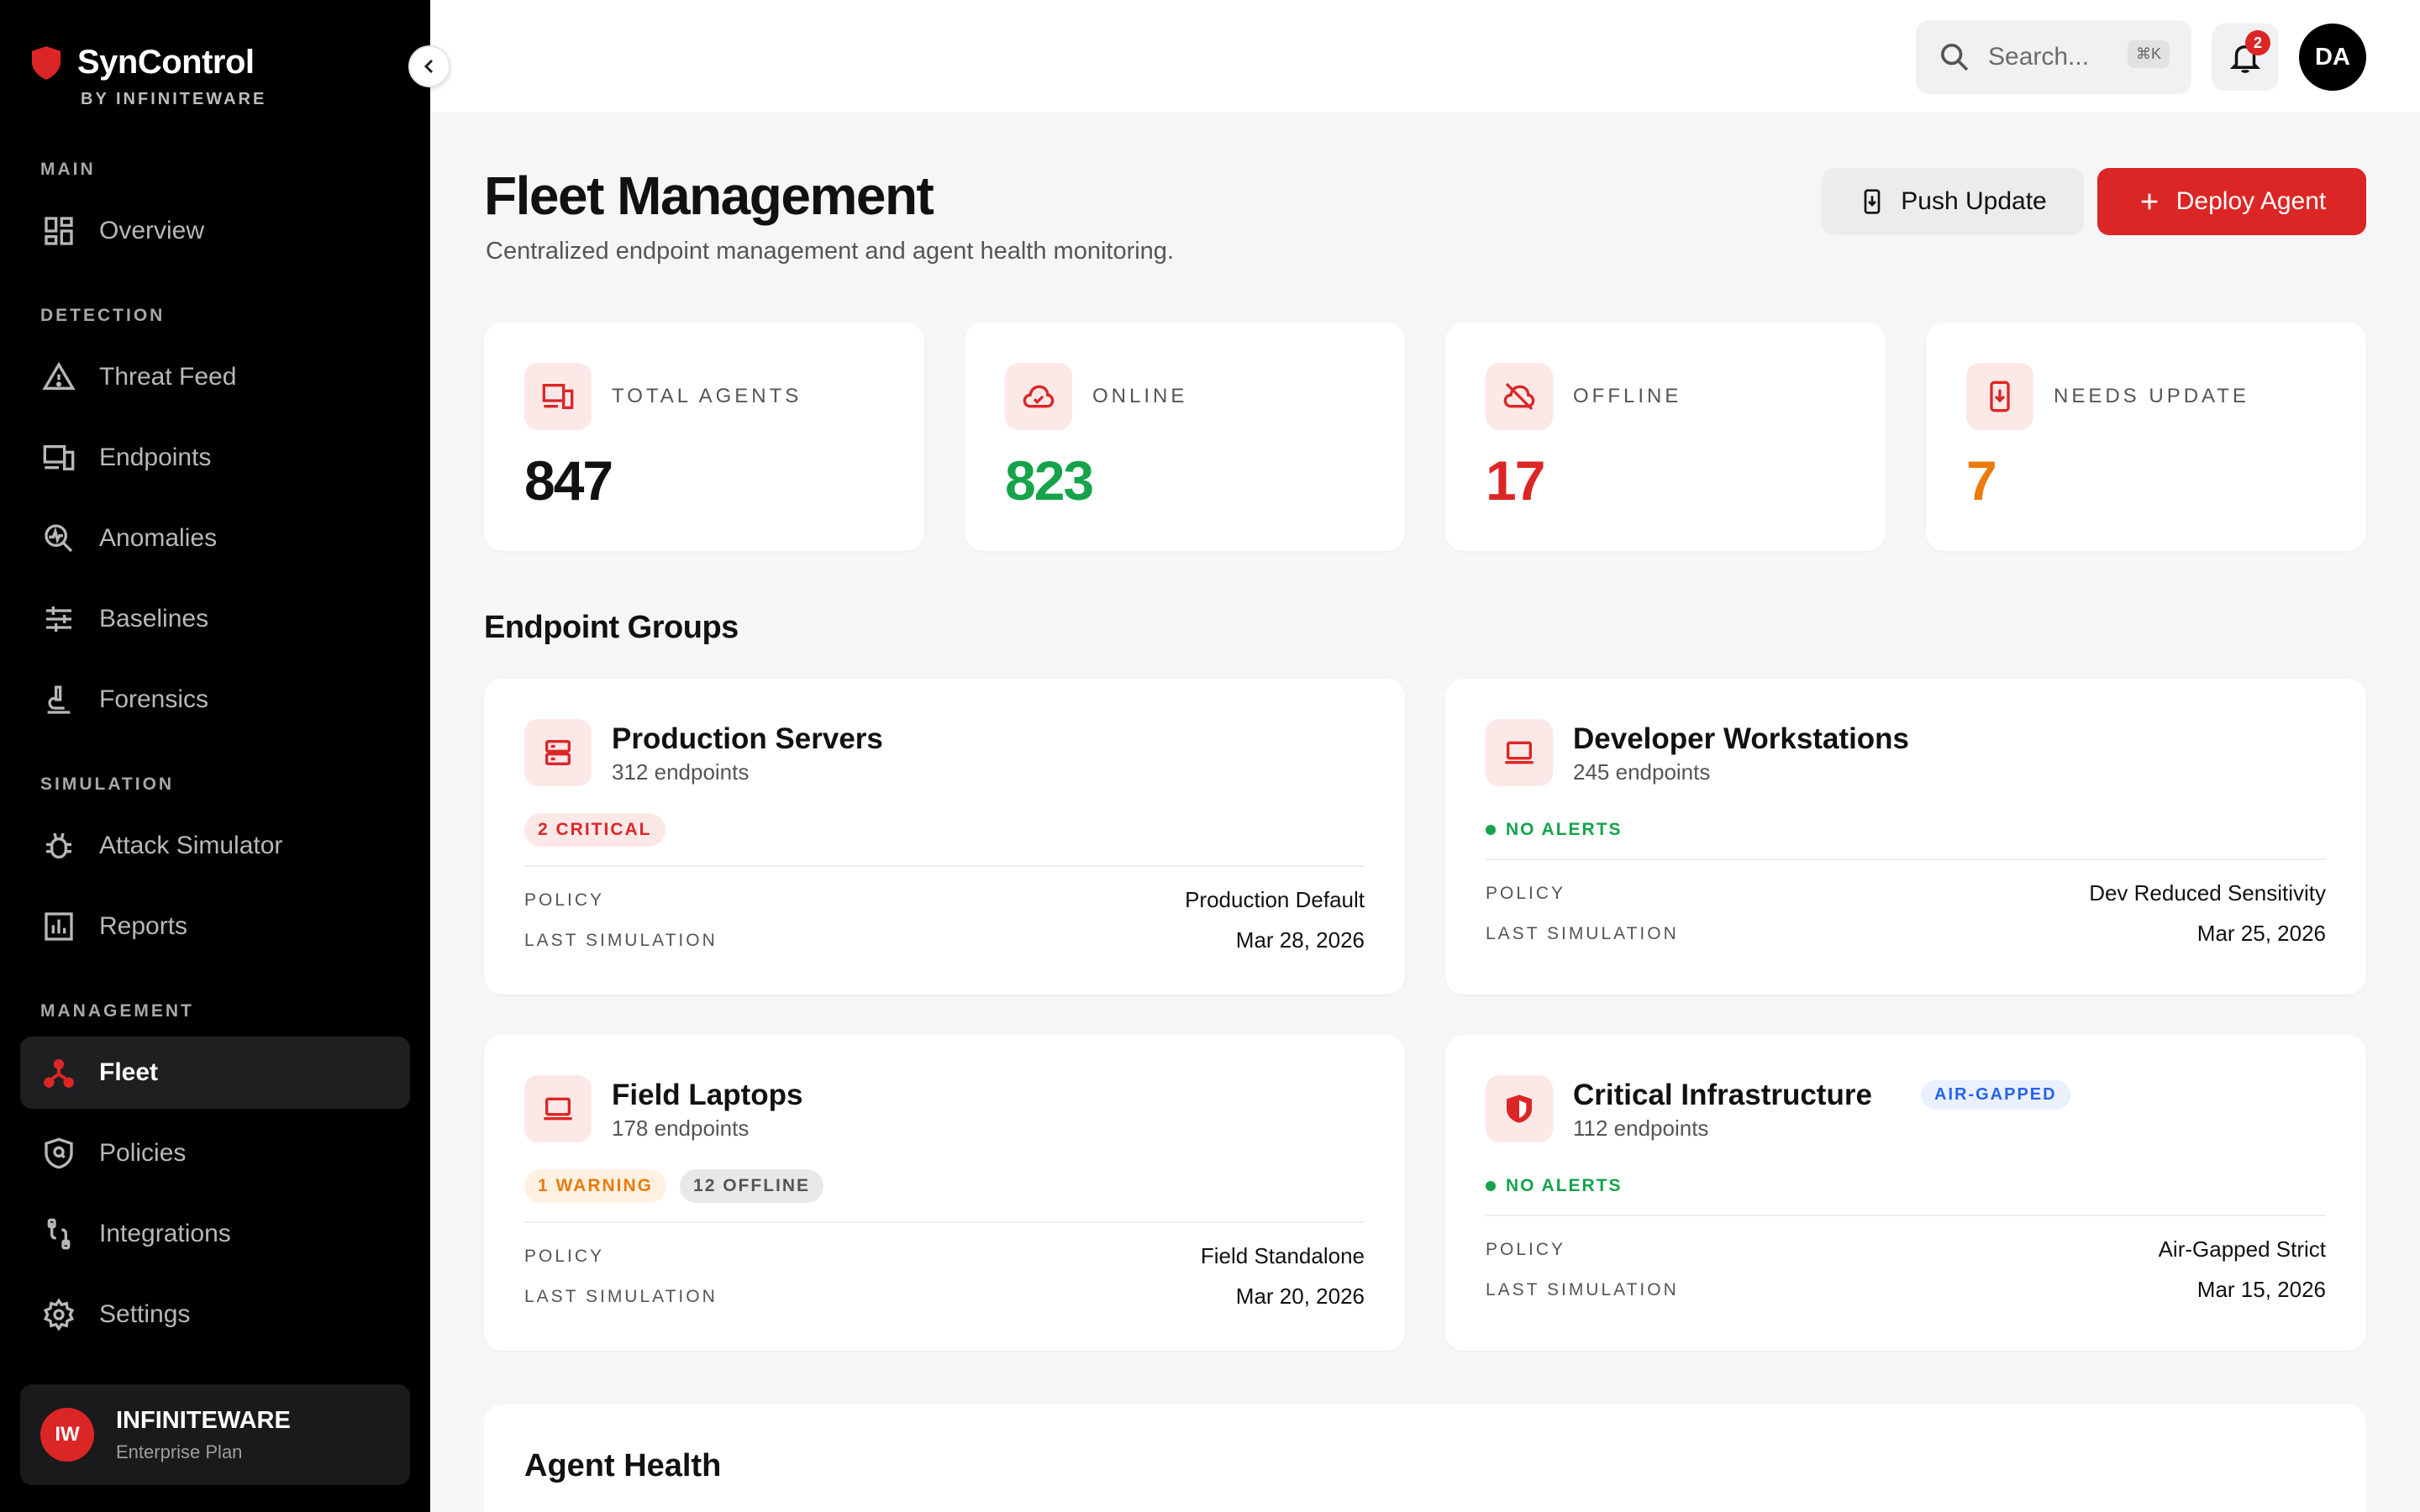 Image resolution: width=2420 pixels, height=1512 pixels. I want to click on sidebar-item-integrations: Integrations, so click(215, 1234).